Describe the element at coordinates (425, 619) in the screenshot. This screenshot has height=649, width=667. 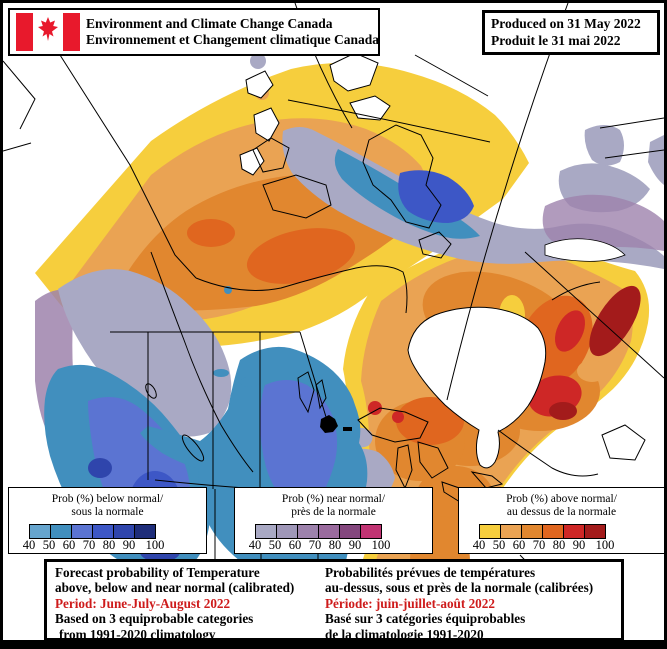
I see `footer-fr-line4: Basé sur 3 catégories équiprobables` at that location.